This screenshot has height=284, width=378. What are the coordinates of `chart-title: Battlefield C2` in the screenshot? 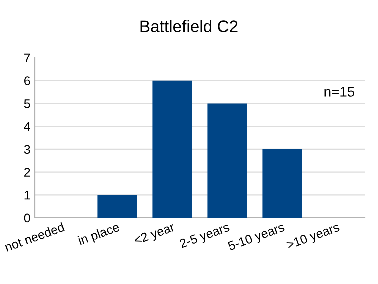 It's located at (189, 26).